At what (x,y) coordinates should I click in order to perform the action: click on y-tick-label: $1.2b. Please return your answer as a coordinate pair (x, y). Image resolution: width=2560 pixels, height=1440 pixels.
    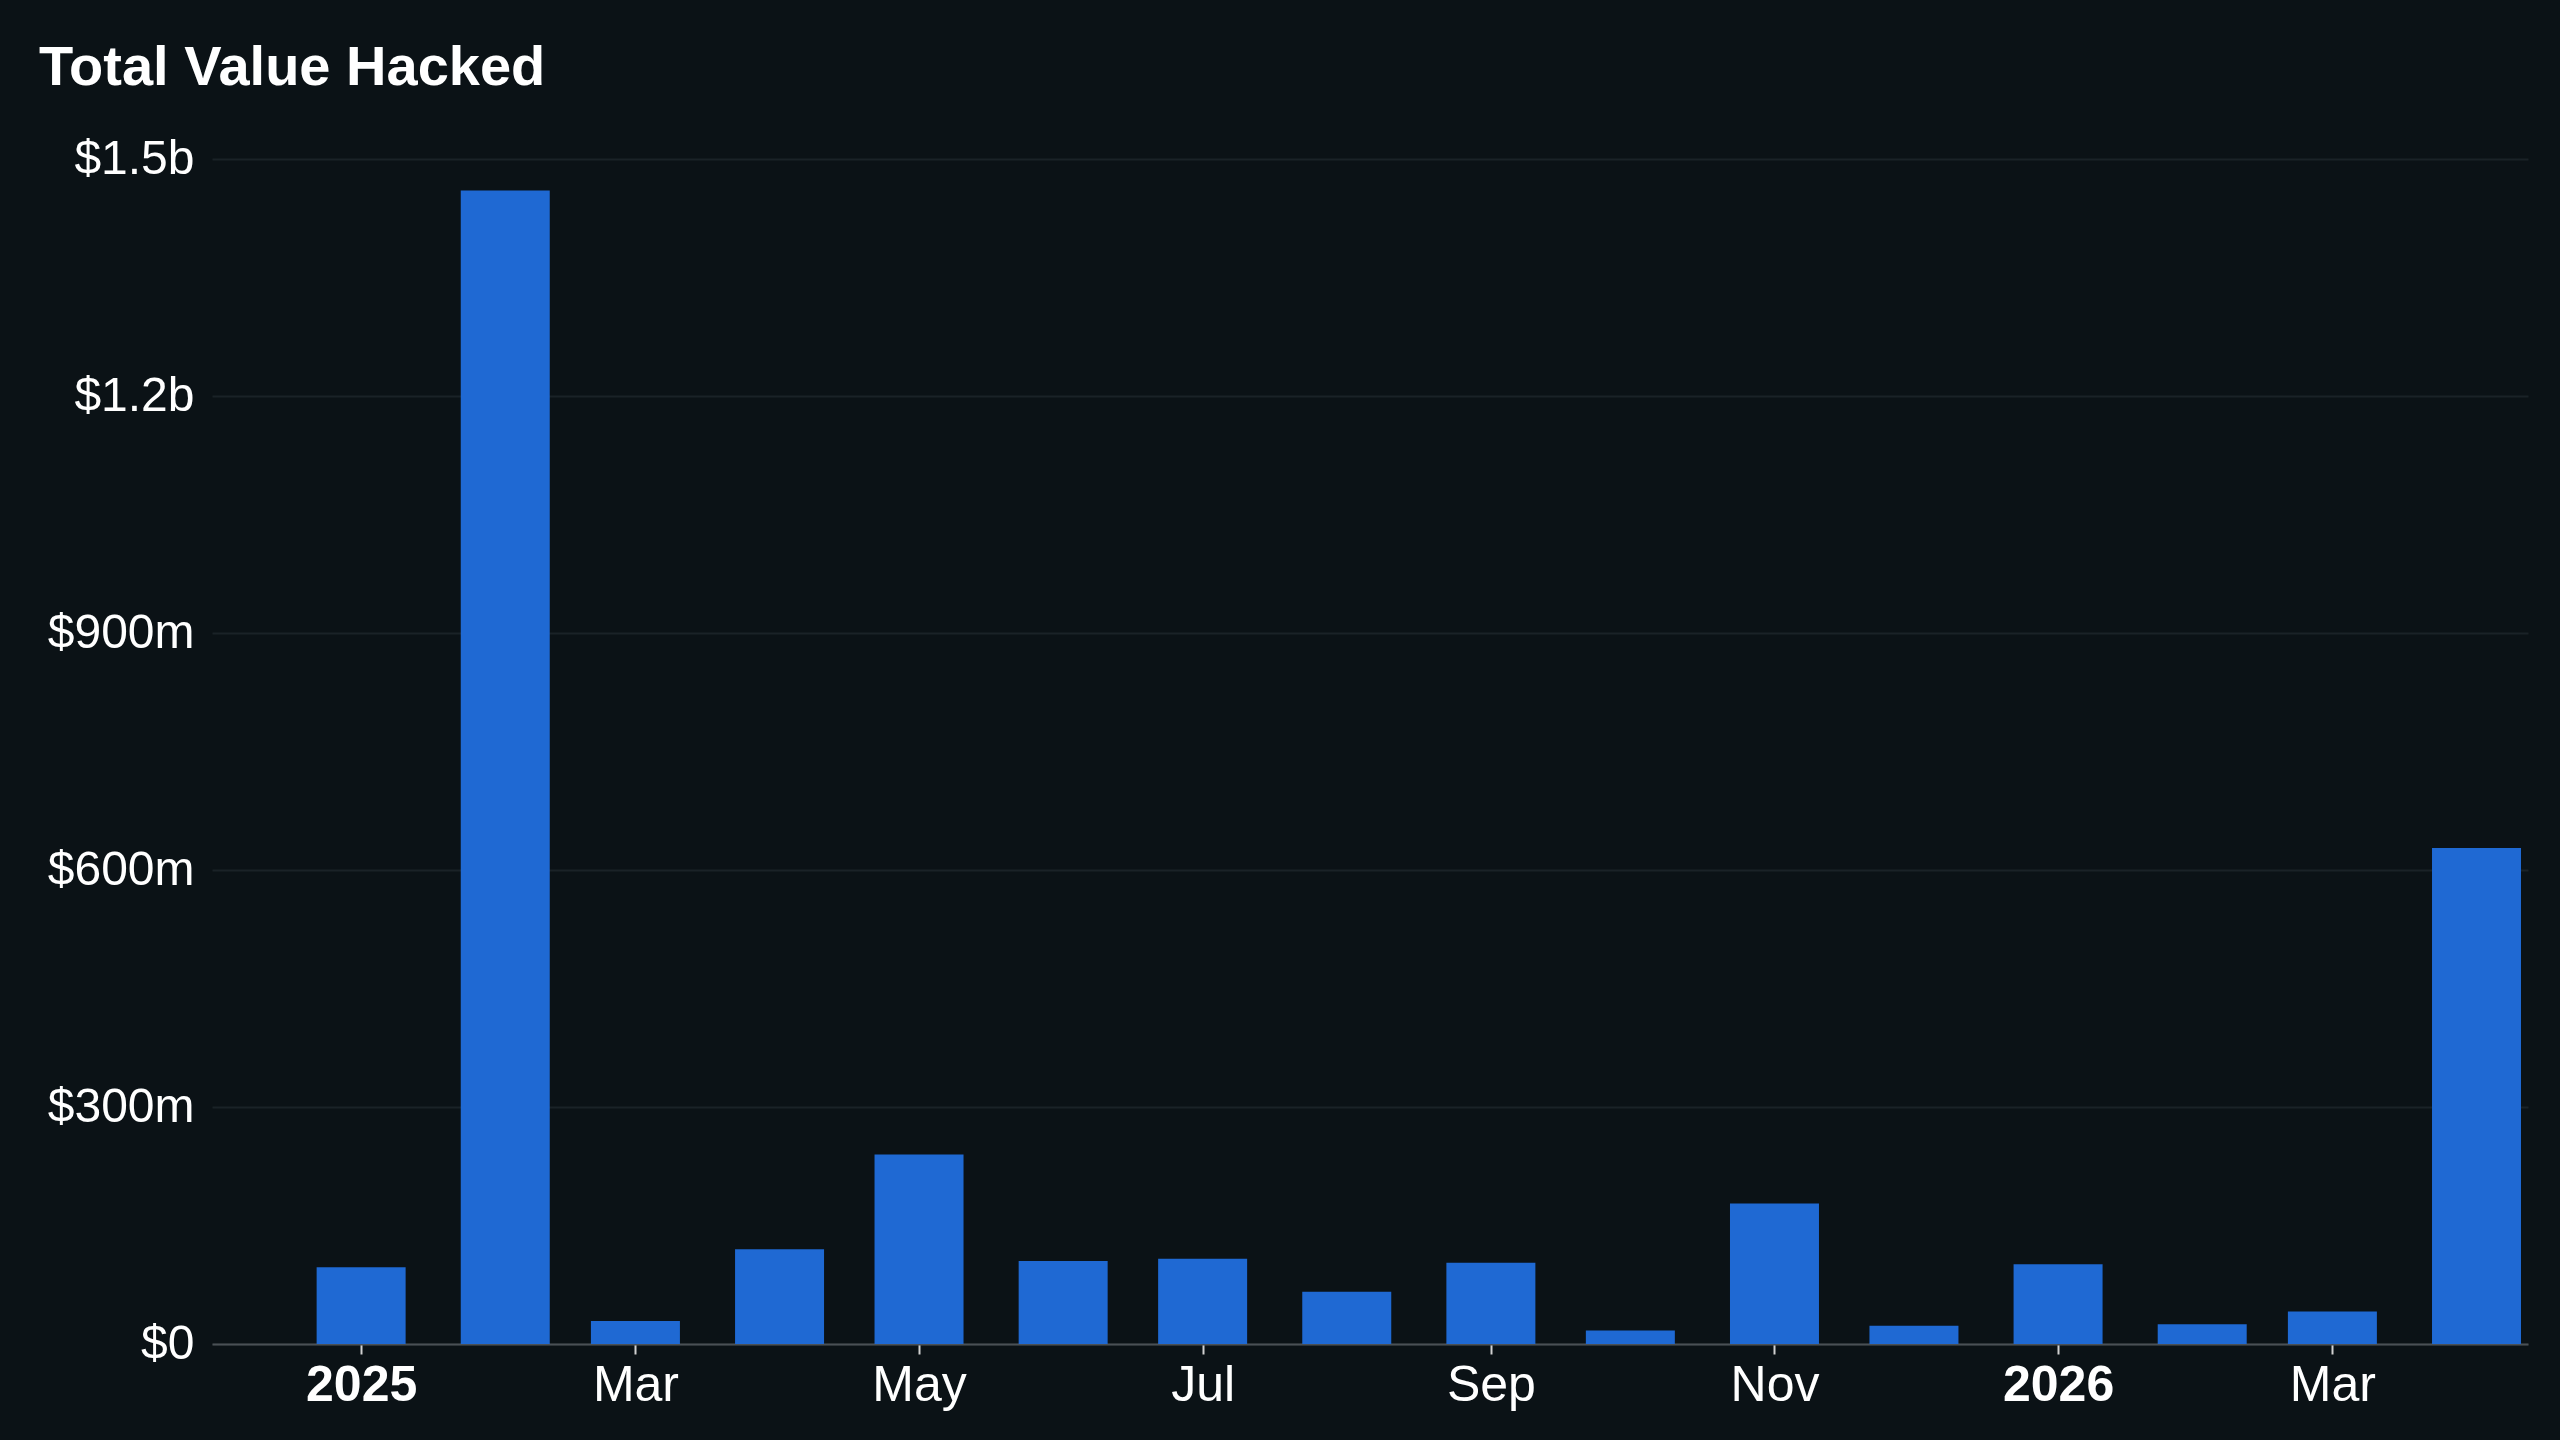
    Looking at the image, I should click on (134, 394).